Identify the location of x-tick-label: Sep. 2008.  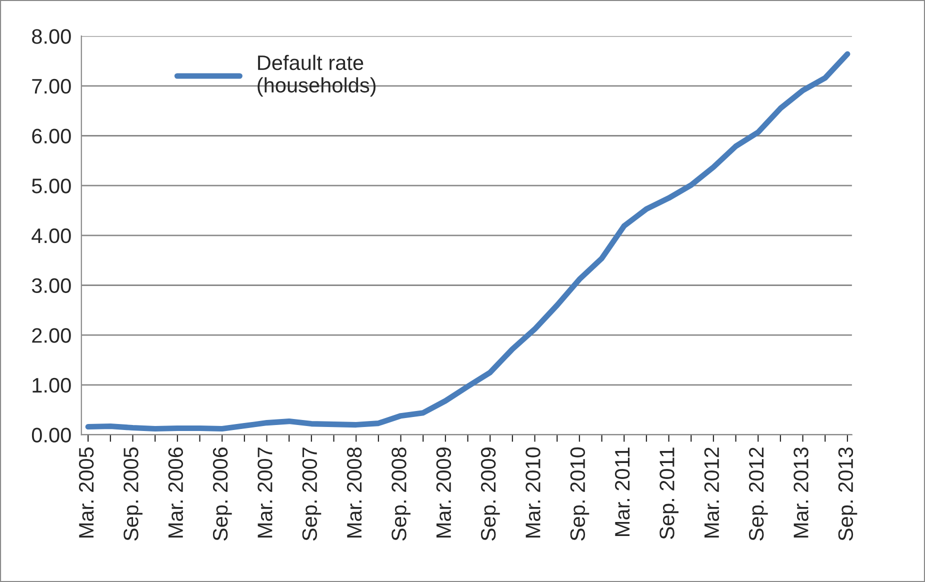
(401, 494).